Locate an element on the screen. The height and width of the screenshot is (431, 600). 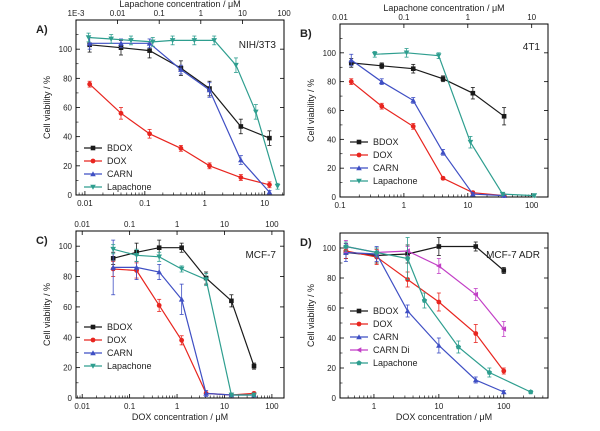
panel-label: C) is located at coordinates (42, 241).